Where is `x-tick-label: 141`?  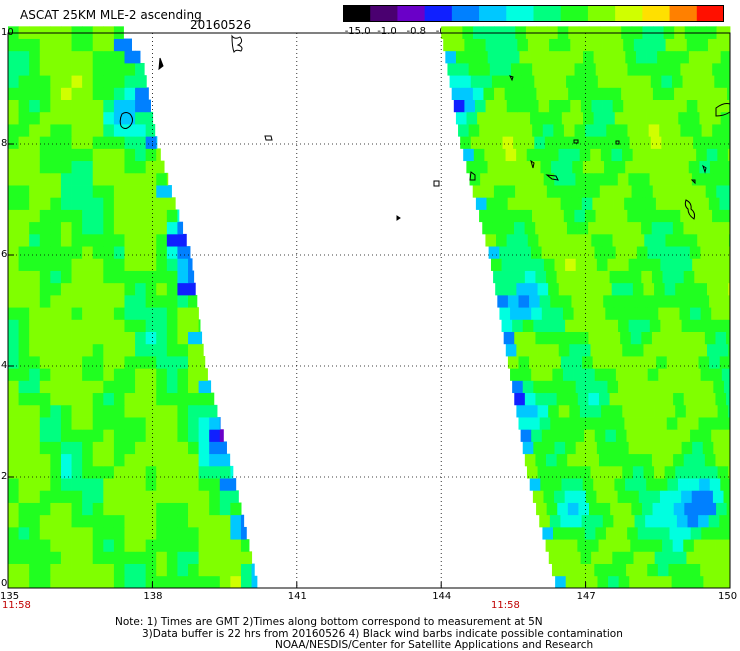
x-tick-label: 141 is located at coordinates (297, 596).